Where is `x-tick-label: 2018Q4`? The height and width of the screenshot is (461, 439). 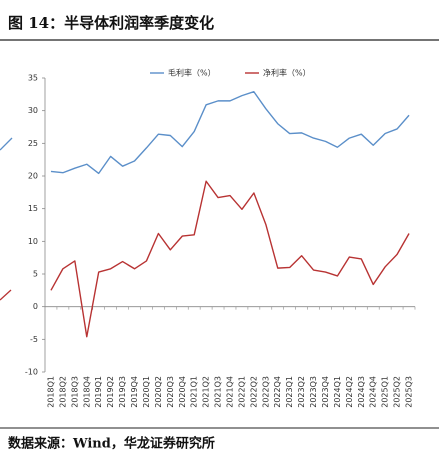 x-tick-label: 2018Q4 is located at coordinates (86, 392).